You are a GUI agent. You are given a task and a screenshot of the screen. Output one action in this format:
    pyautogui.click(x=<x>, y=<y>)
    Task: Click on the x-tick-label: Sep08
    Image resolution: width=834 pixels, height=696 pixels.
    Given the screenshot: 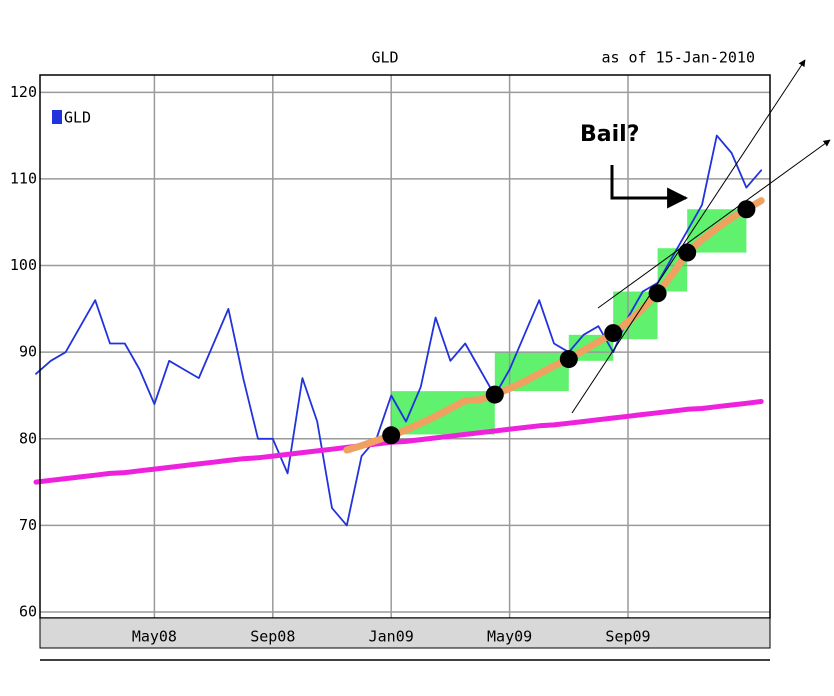 What is the action you would take?
    pyautogui.click(x=272, y=637)
    